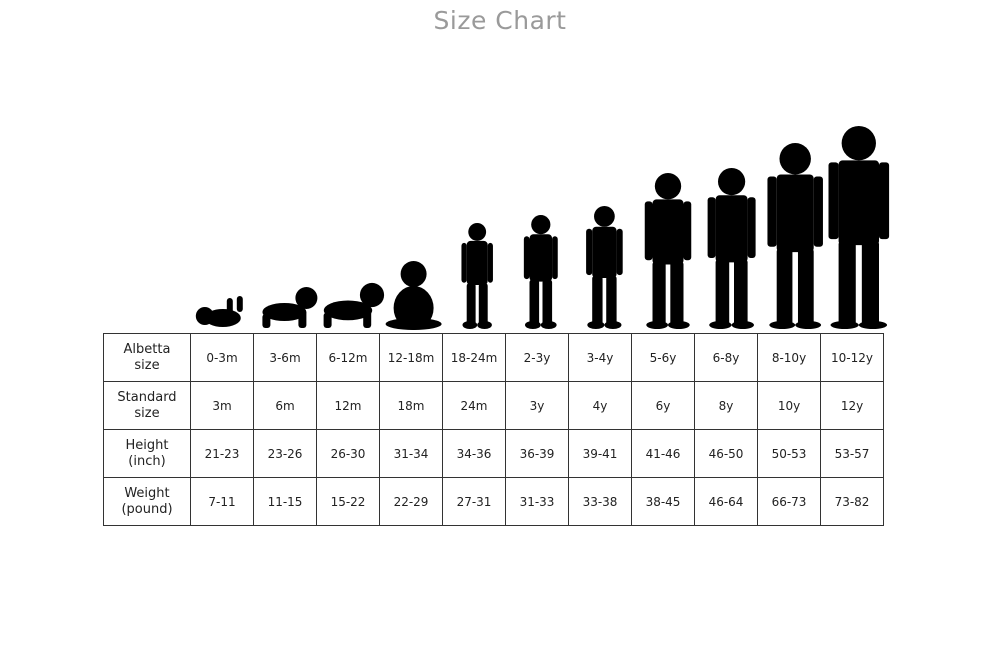 The width and height of the screenshot is (1000, 650). Describe the element at coordinates (222, 453) in the screenshot. I see `table-cell: 21-23` at that location.